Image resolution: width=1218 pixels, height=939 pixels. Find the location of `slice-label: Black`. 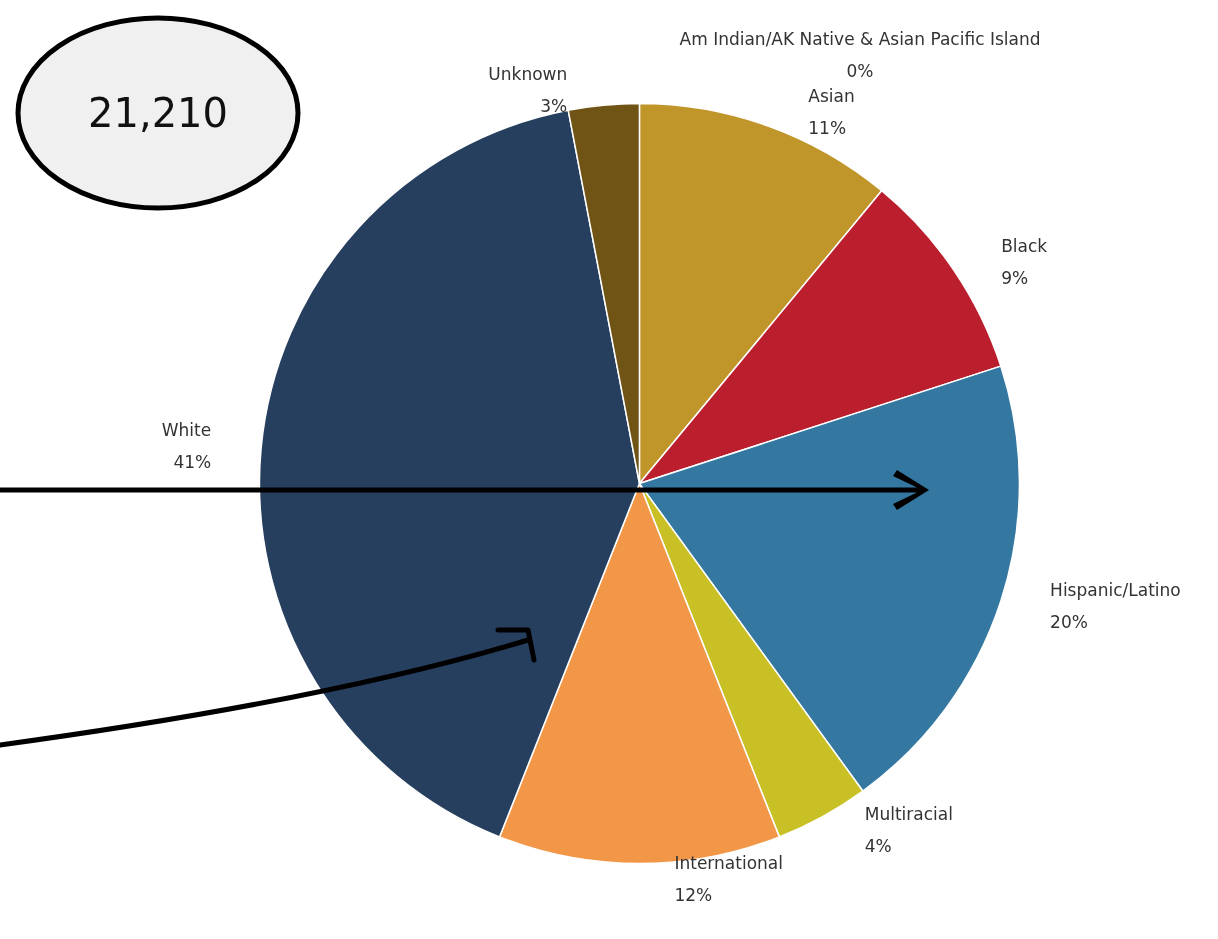

slice-label: Black is located at coordinates (1024, 245).